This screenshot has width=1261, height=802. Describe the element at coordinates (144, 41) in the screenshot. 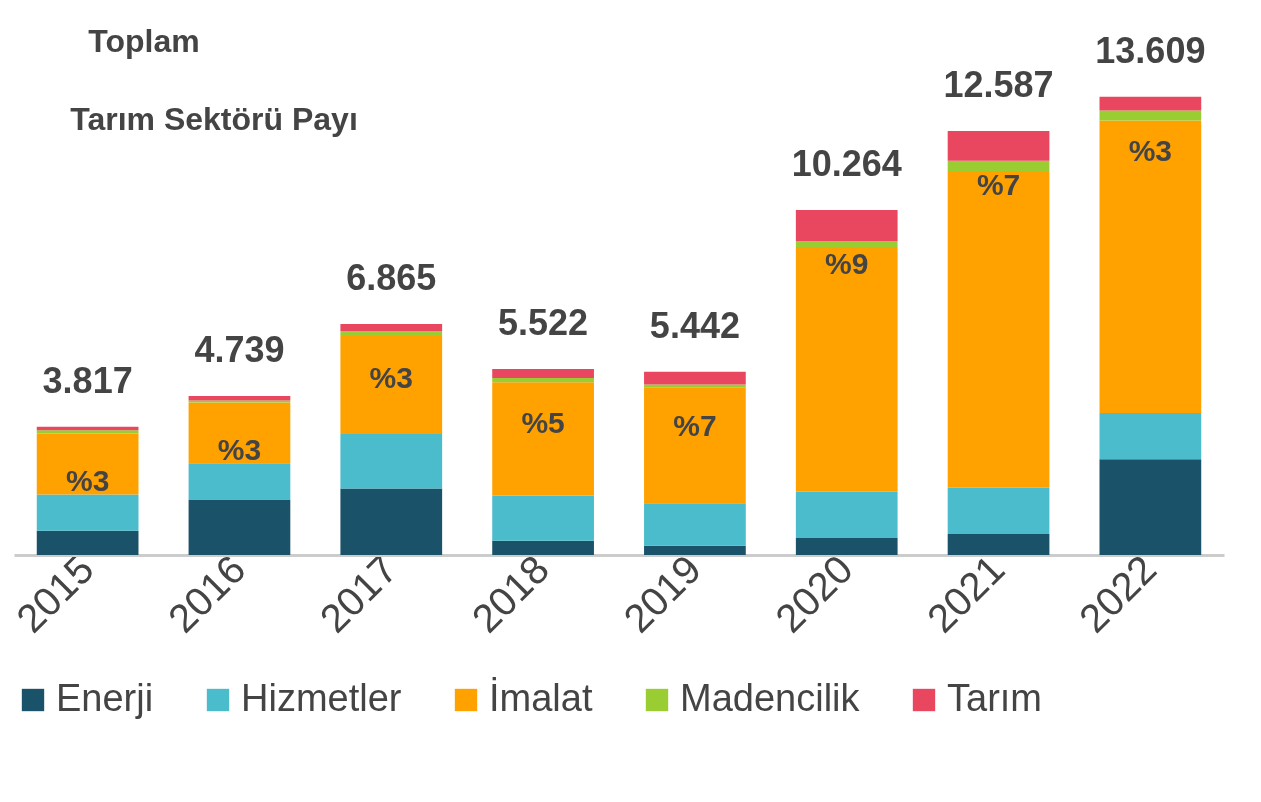

I see `text: Toplam` at that location.